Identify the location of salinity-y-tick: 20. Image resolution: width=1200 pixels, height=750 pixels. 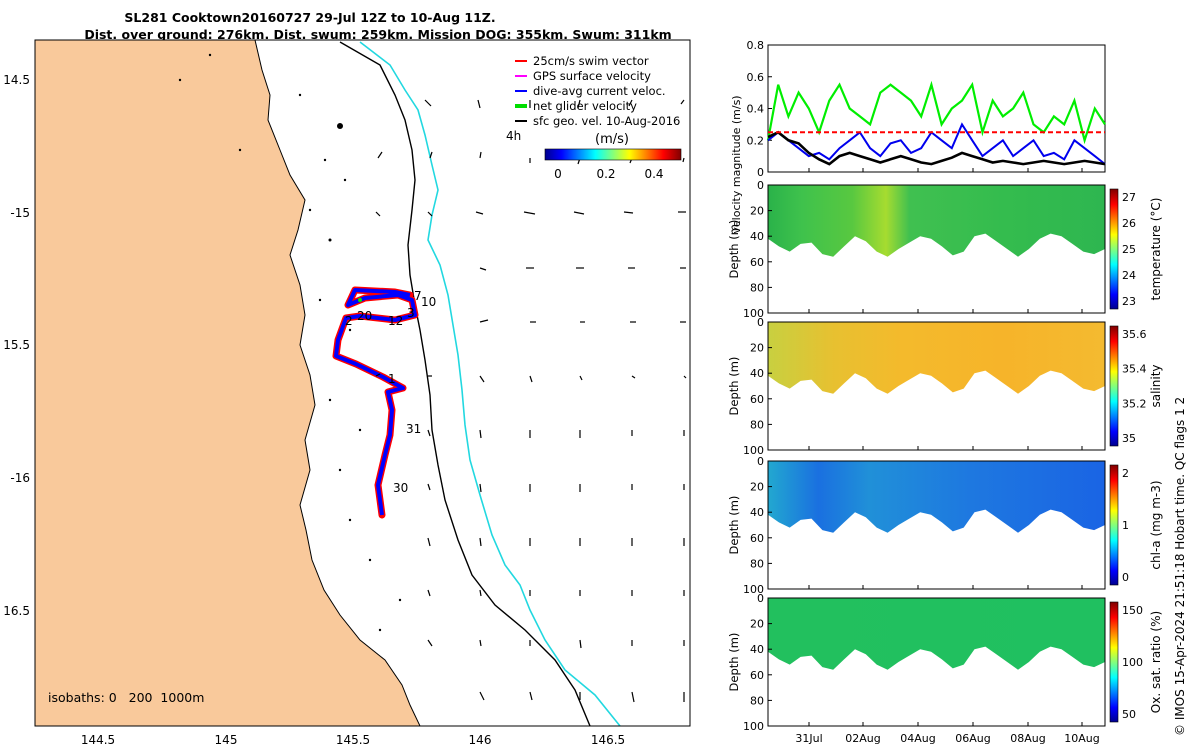
(757, 348).